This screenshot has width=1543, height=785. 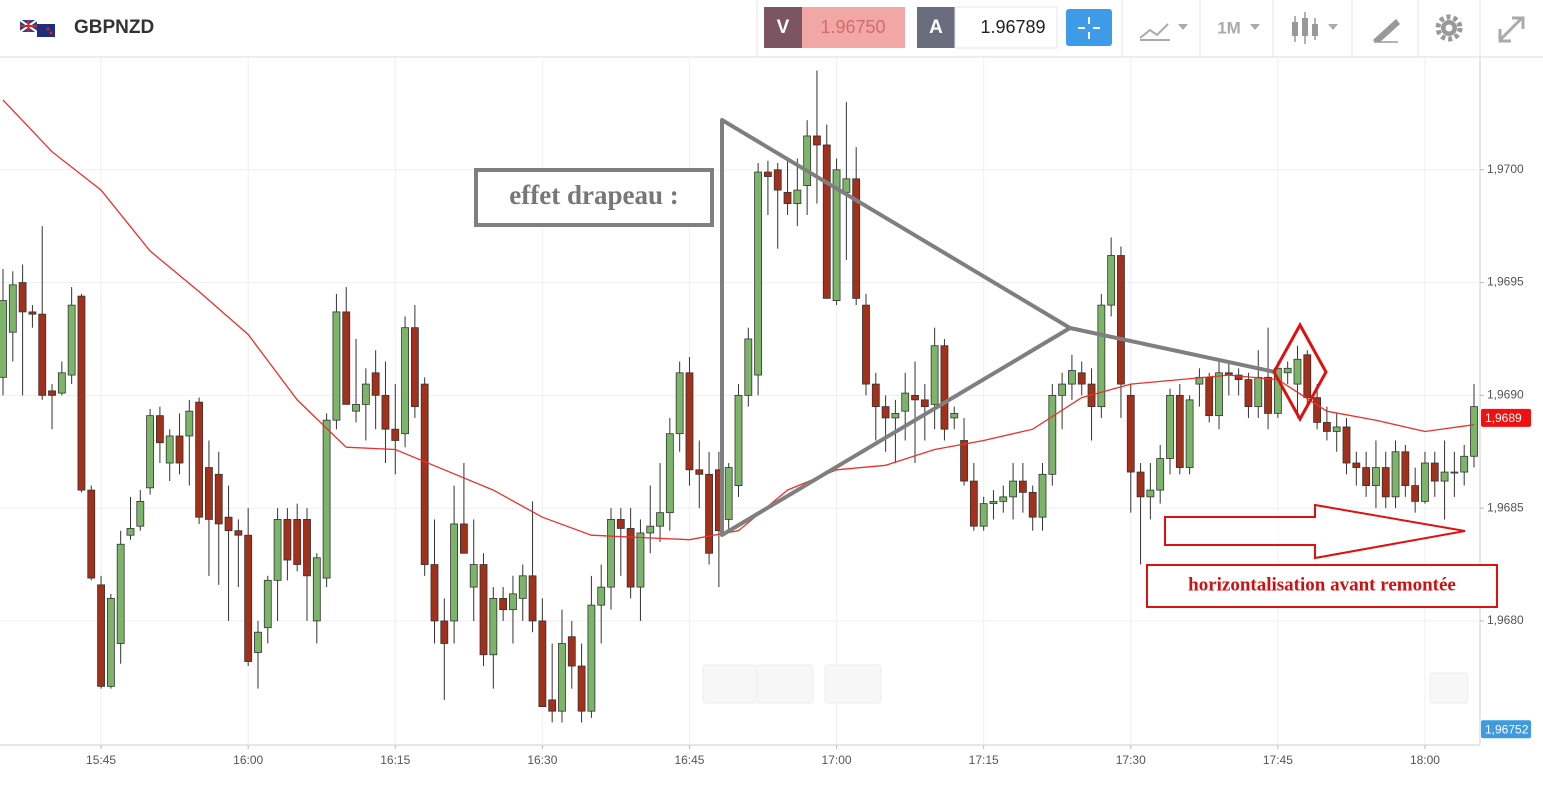 I want to click on settings-icon, so click(x=1449, y=28).